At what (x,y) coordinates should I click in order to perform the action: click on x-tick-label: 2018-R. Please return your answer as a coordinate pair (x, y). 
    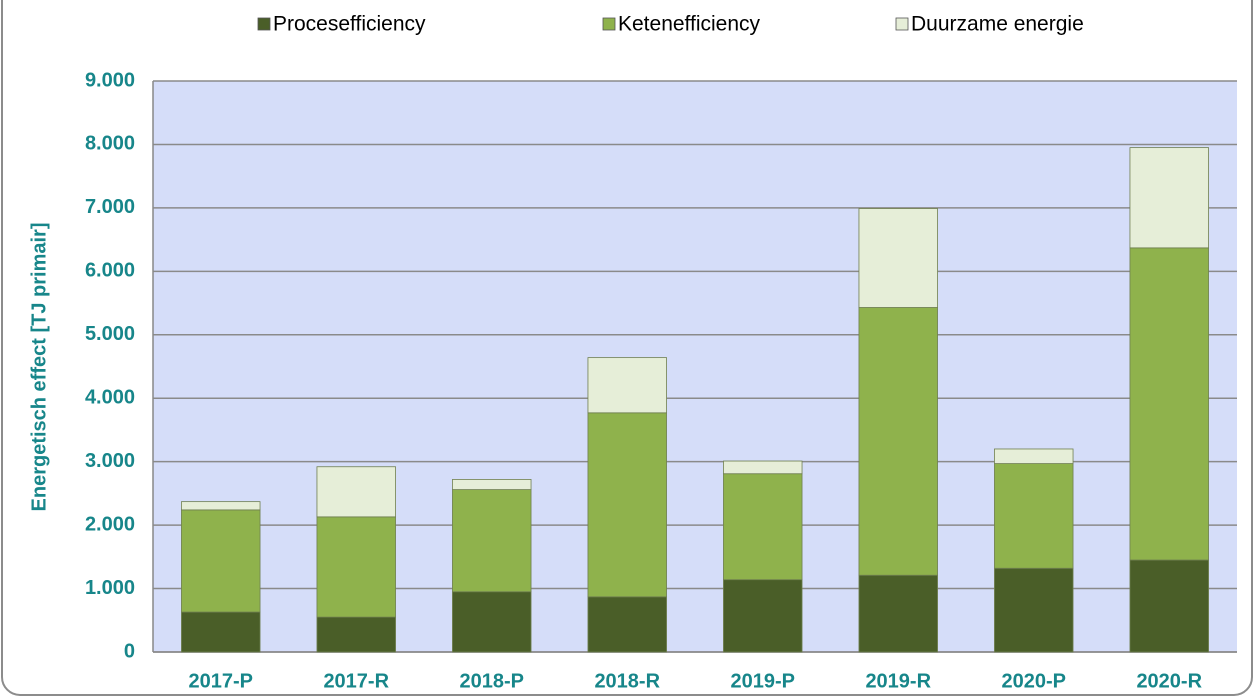
    Looking at the image, I should click on (627, 681).